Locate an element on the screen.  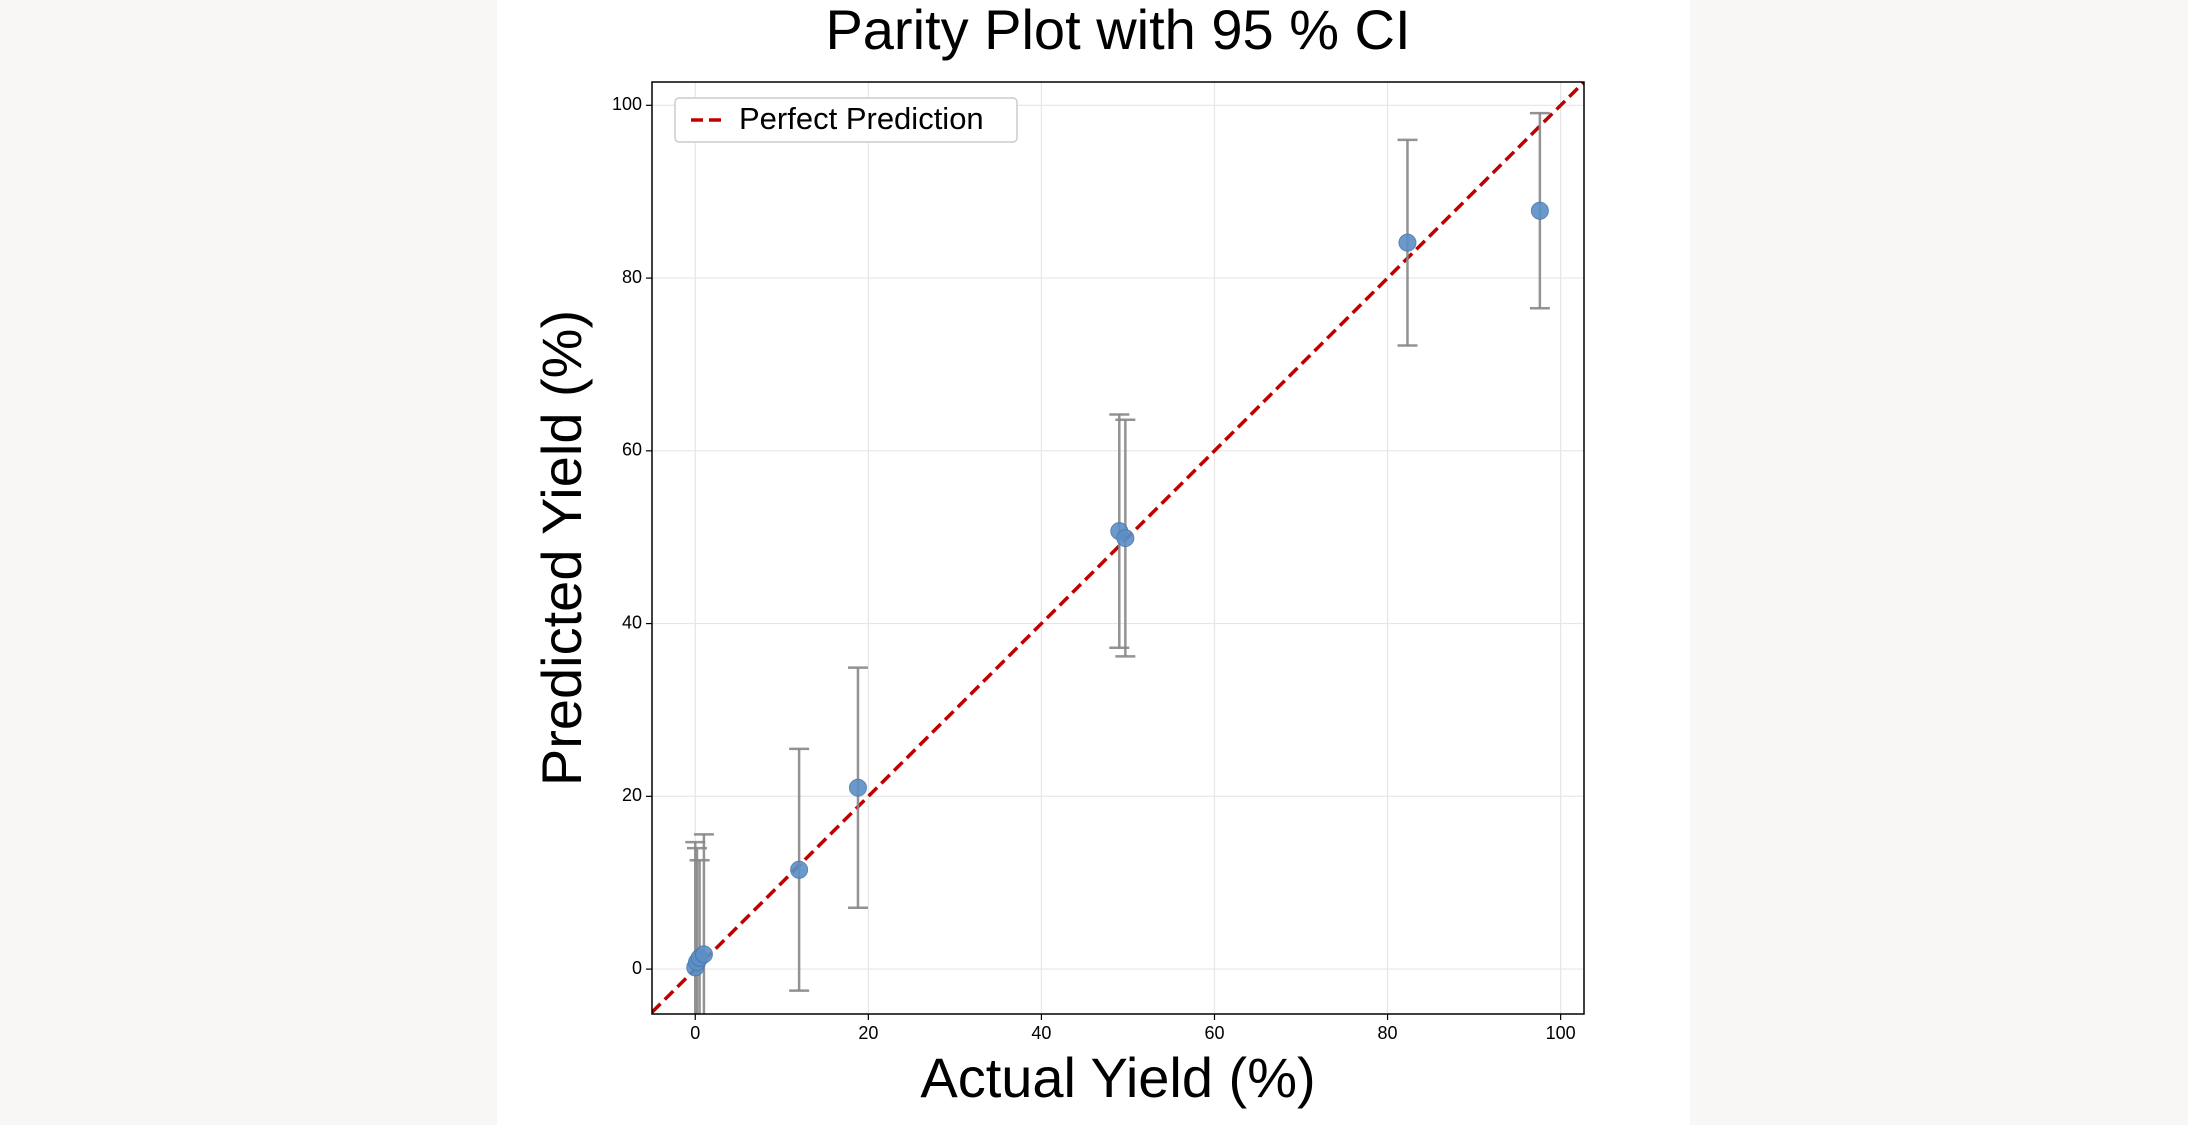
x-tick-label: 0 is located at coordinates (695, 1033).